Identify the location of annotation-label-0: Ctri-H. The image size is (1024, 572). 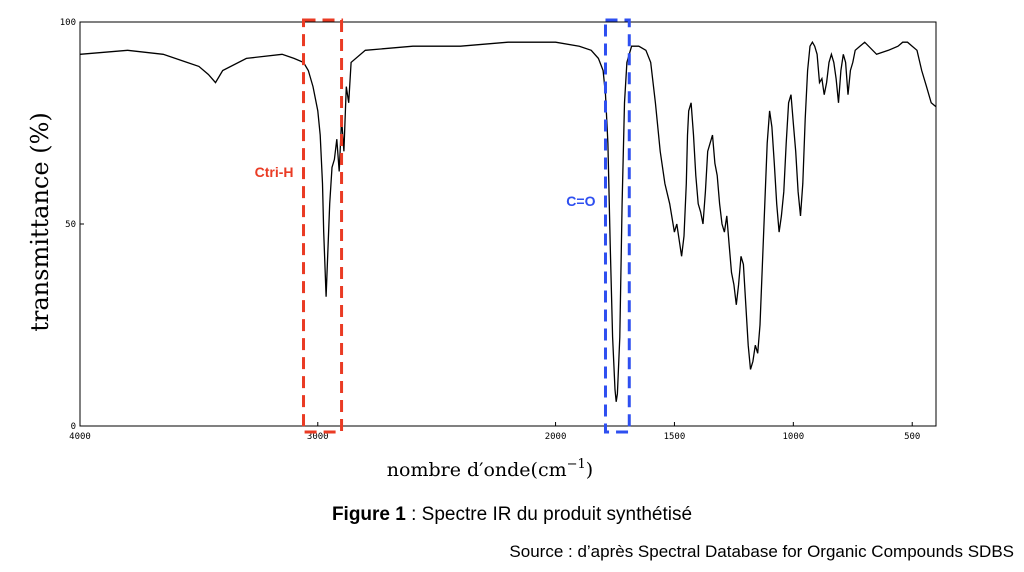
(274, 172).